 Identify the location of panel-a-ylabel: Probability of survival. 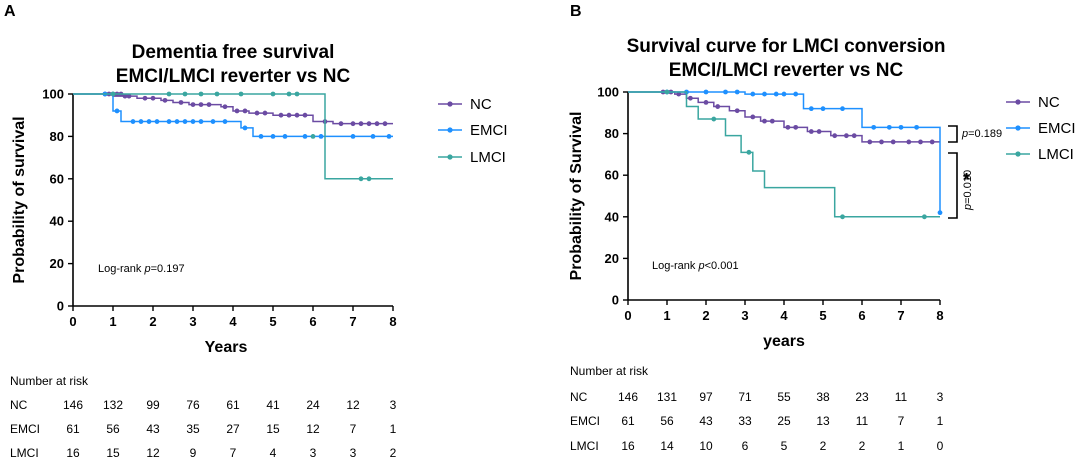
(19, 199).